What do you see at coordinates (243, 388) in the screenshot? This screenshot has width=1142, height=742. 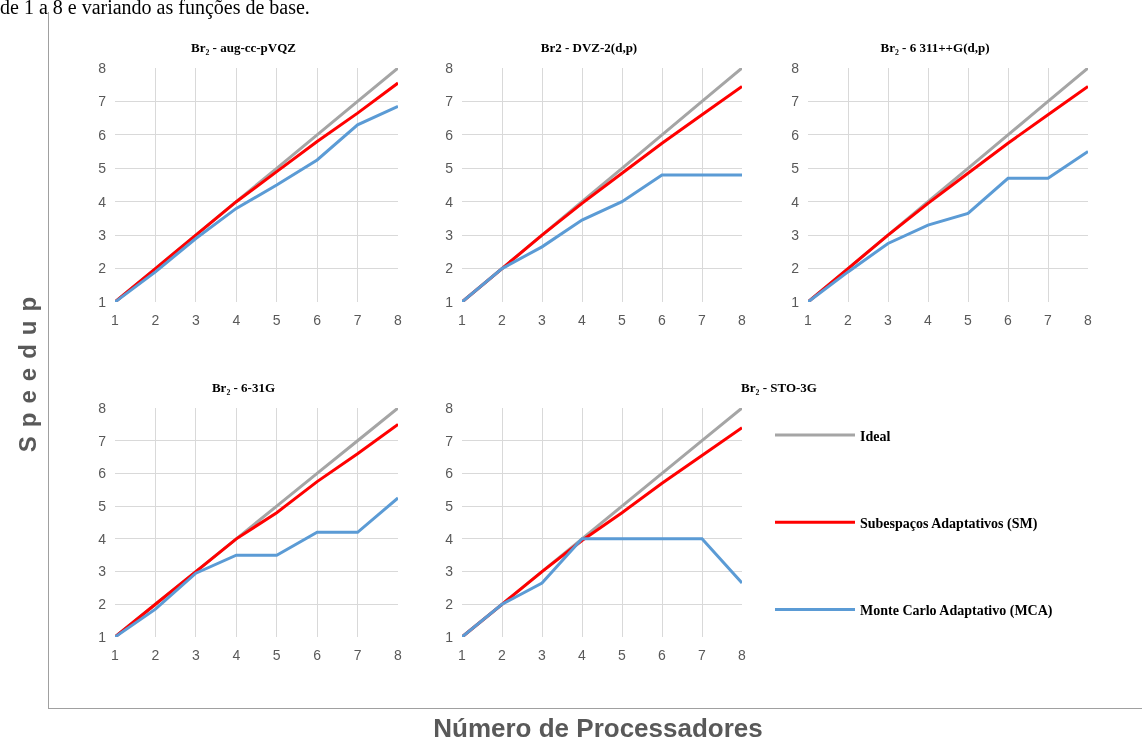 I see `chart-title: Br₂ - 6-31G` at bounding box center [243, 388].